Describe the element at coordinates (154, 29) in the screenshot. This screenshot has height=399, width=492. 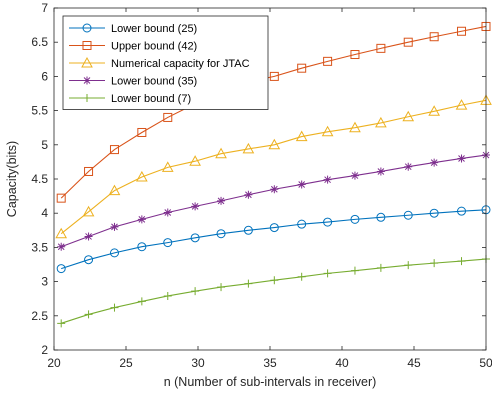
I see `legend-label: Lower bound (25)` at that location.